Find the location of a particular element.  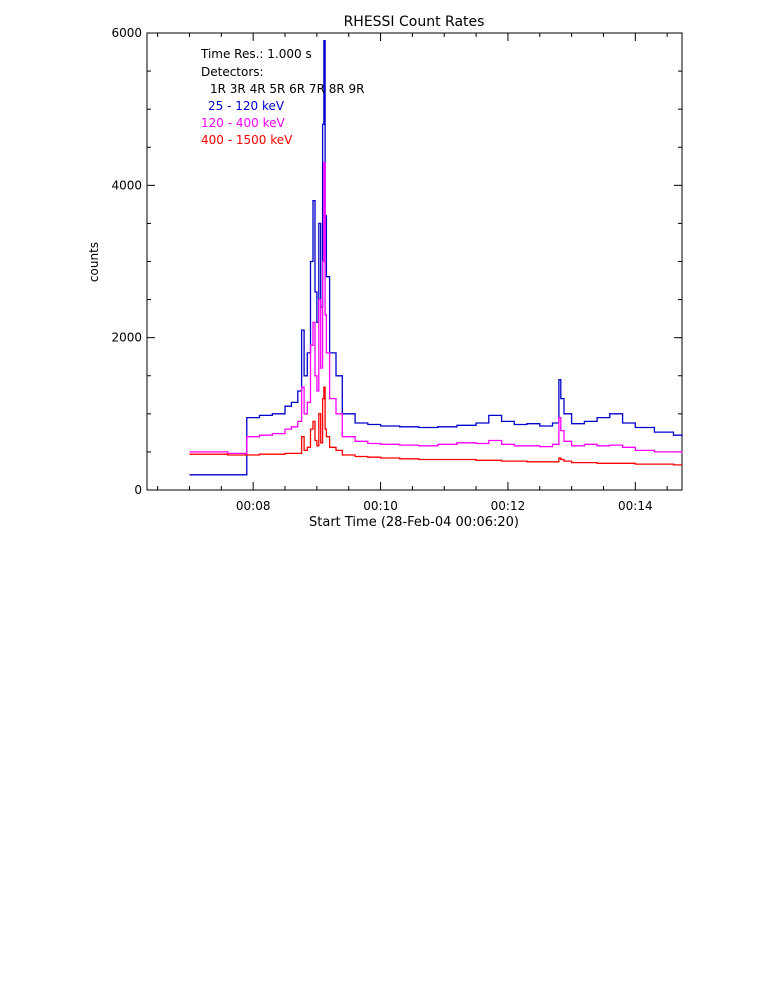

y-tick-label: 4000 is located at coordinates (126, 185).